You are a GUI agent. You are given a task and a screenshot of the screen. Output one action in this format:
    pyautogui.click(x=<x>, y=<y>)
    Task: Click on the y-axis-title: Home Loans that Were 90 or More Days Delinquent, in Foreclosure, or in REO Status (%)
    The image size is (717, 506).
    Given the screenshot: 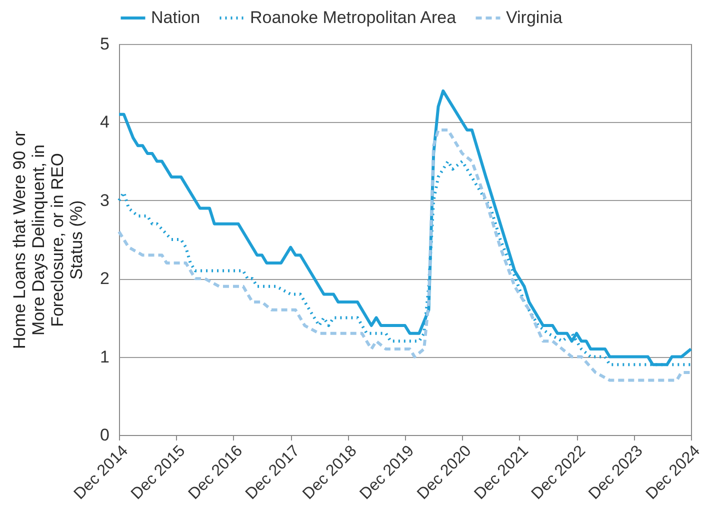 What is the action you would take?
    pyautogui.click(x=48, y=239)
    